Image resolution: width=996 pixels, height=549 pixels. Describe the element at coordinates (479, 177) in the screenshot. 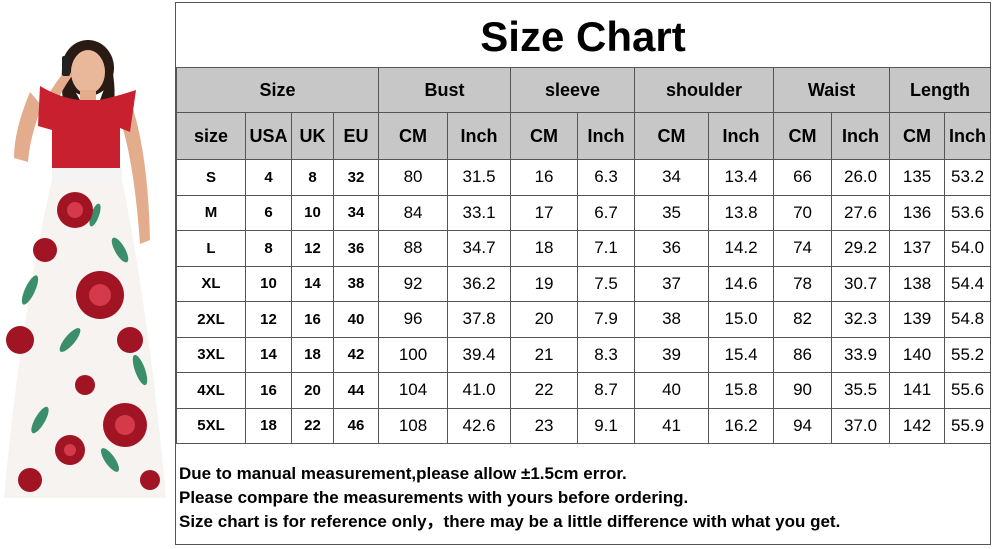

I see `table-cell: 31.5` at that location.